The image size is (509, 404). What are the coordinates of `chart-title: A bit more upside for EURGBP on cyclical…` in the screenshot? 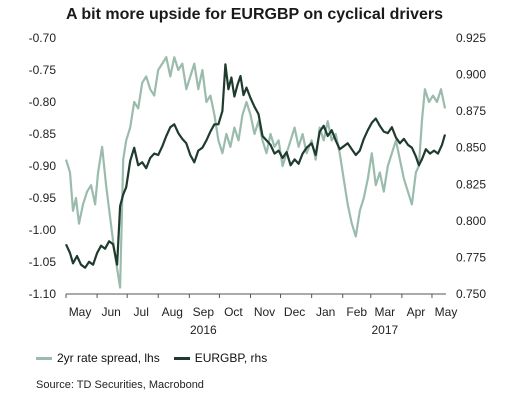 It's located at (254, 14).